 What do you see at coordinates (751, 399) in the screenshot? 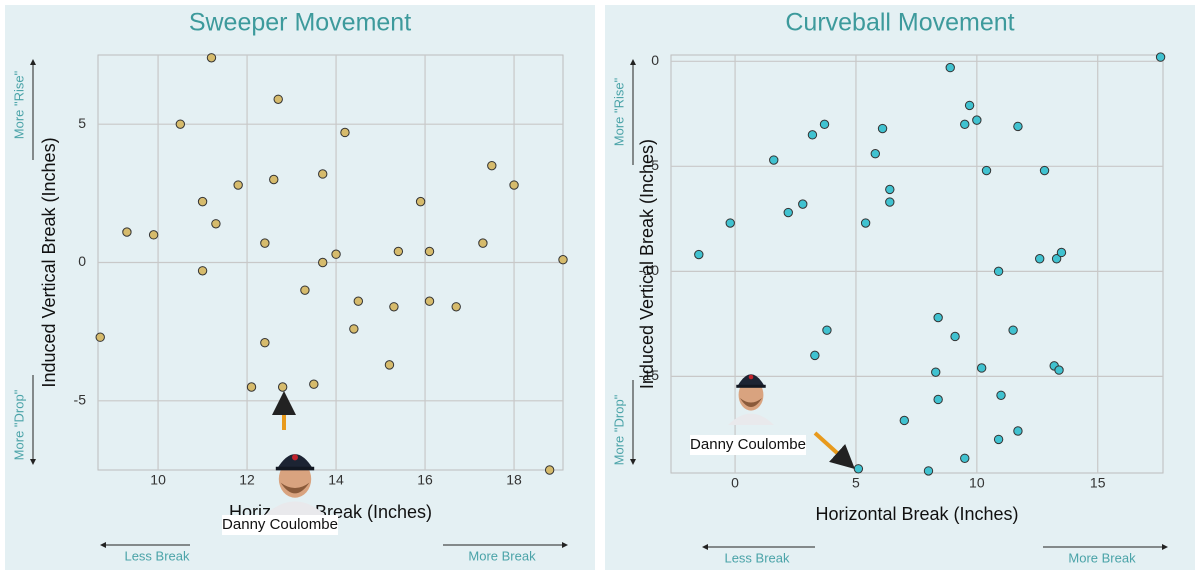
I see `player-photo` at bounding box center [751, 399].